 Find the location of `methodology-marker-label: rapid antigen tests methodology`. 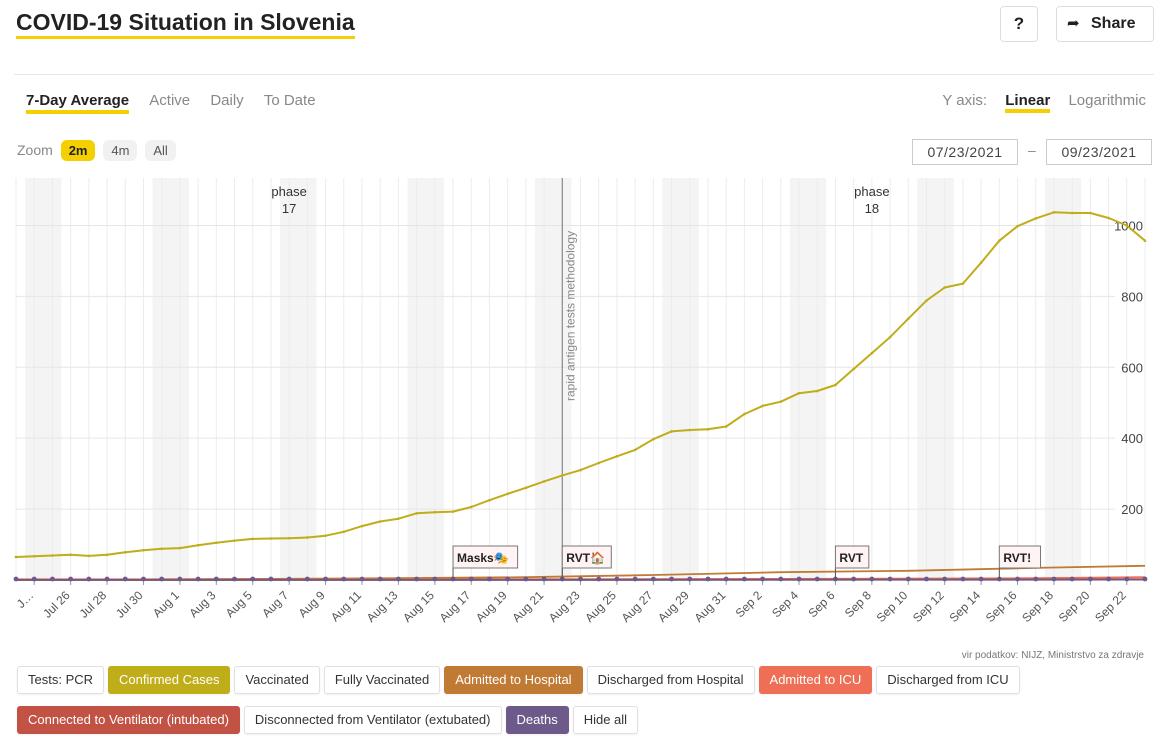

methodology-marker-label: rapid antigen tests methodology is located at coordinates (570, 316).